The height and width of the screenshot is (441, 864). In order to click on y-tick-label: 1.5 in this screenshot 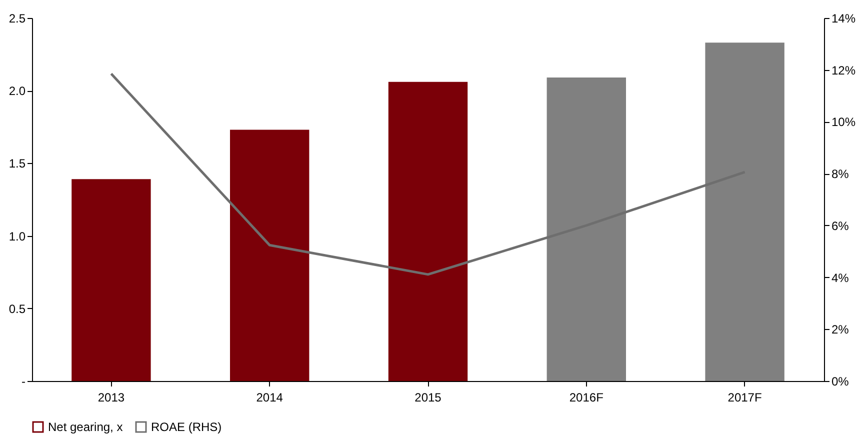, I will do `click(17, 163)`.